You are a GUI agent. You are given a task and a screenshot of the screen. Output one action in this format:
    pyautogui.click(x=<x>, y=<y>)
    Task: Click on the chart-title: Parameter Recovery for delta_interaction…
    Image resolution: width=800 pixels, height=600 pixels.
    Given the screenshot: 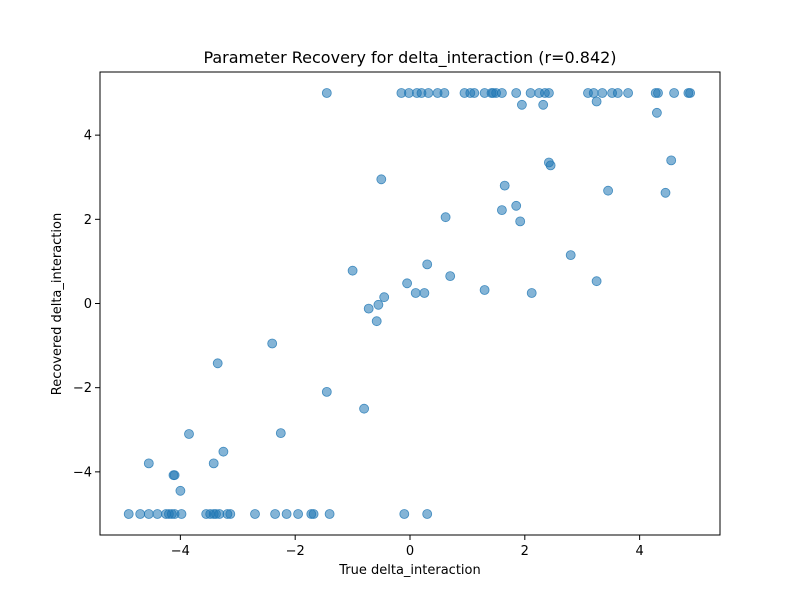 What is the action you would take?
    pyautogui.click(x=409, y=58)
    